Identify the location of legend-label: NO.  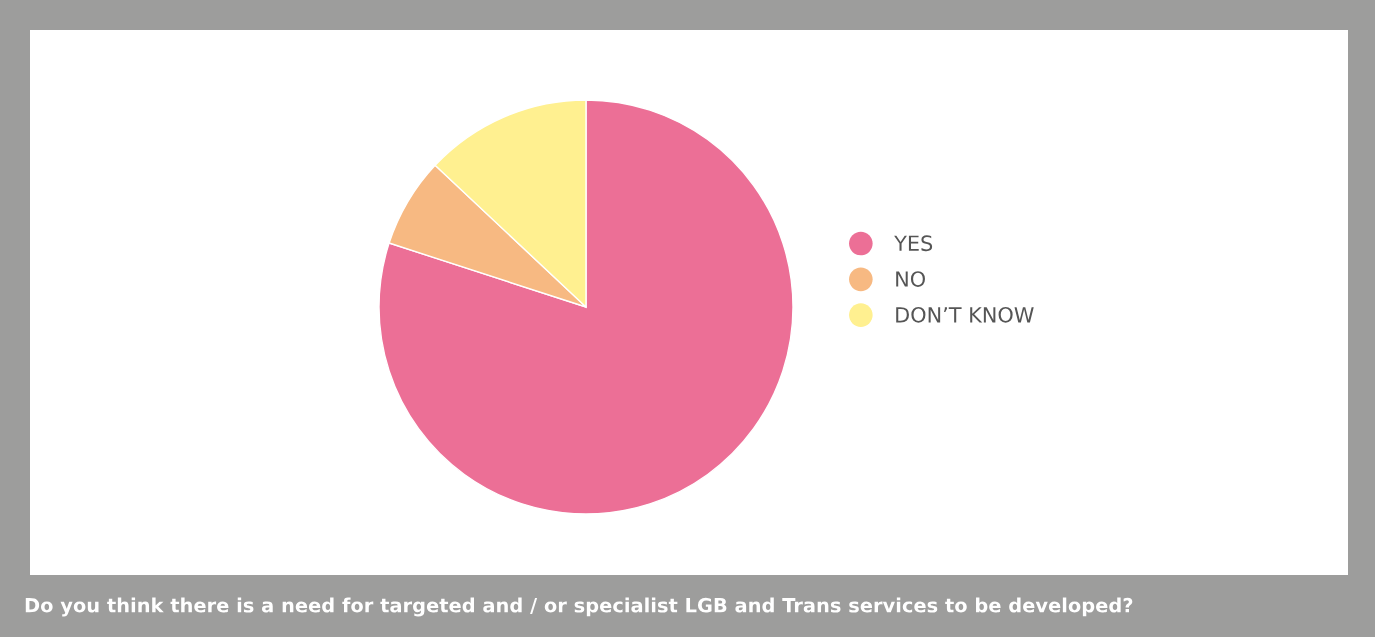
(910, 279).